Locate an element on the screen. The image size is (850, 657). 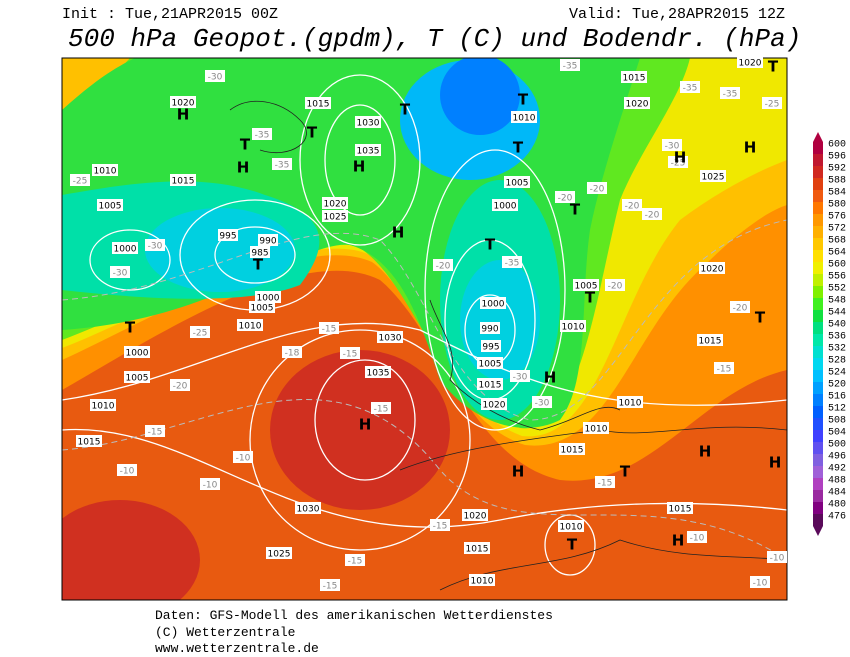
colorbar-label: 508 is located at coordinates (837, 421).